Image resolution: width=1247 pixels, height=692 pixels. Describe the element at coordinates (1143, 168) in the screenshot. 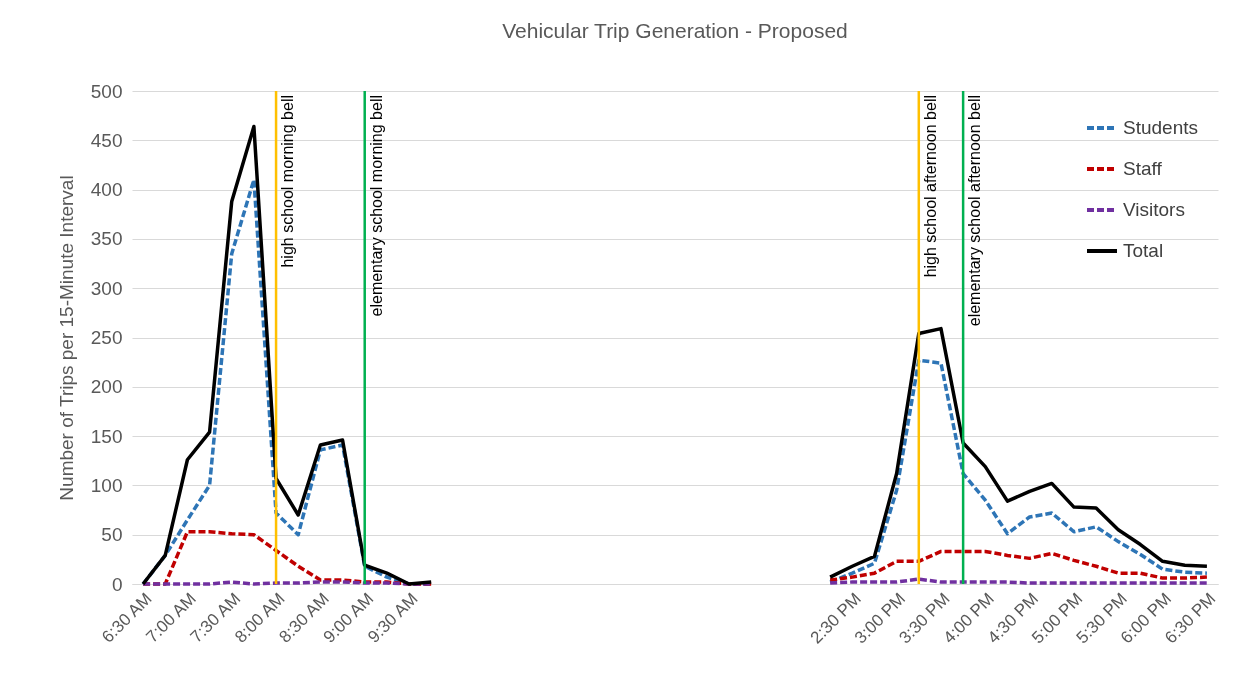

I see `legend-label: Staff` at that location.